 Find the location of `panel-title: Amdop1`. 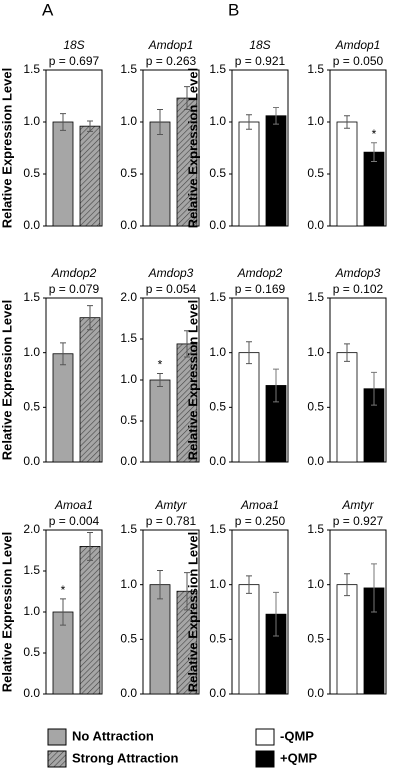

panel-title: Amdop1 is located at coordinates (358, 45).